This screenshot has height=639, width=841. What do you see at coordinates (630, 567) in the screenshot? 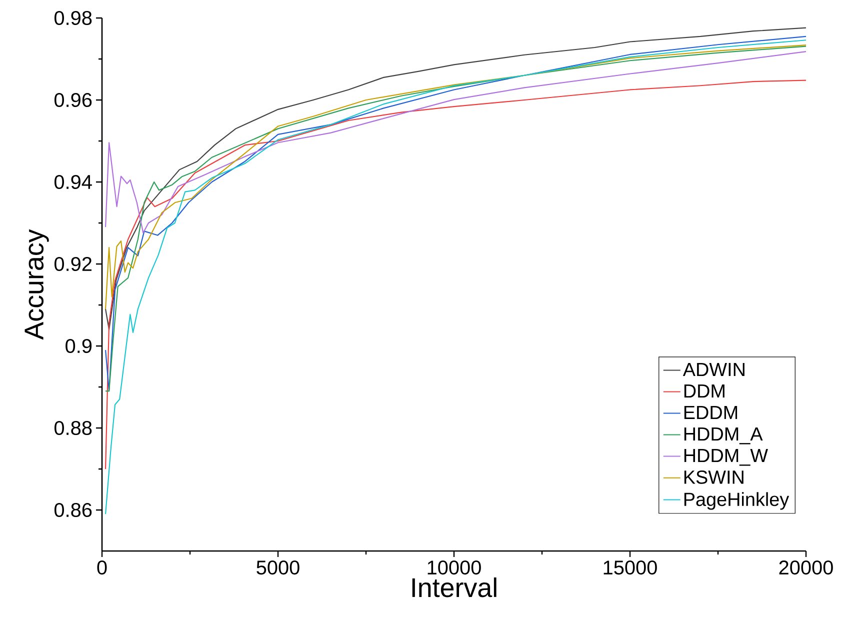
I see `x-tick-label: 15000` at bounding box center [630, 567].